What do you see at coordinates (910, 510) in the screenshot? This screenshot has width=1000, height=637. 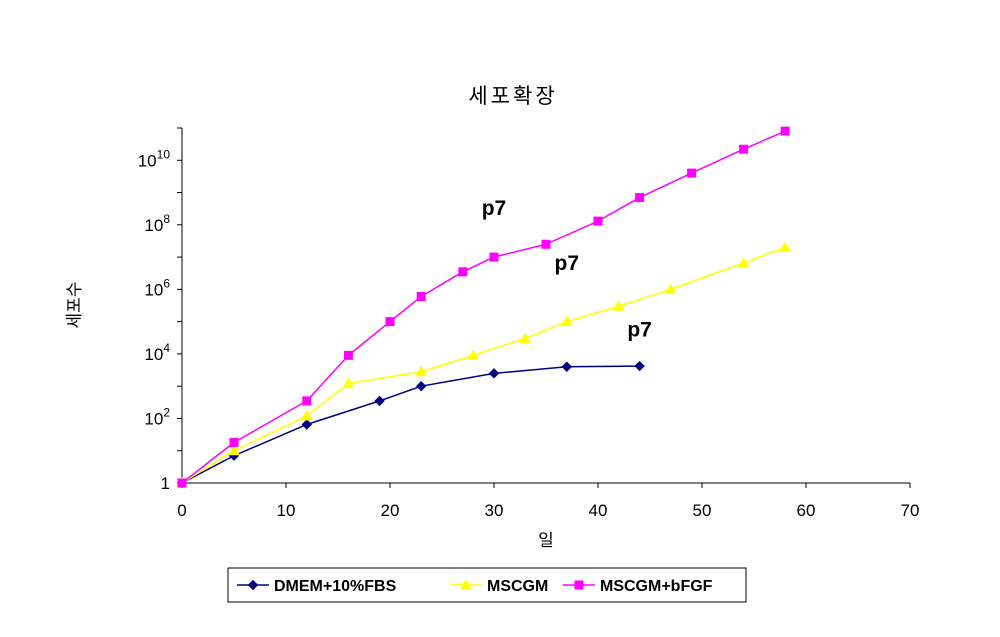 I see `x-tick-label: 70` at bounding box center [910, 510].